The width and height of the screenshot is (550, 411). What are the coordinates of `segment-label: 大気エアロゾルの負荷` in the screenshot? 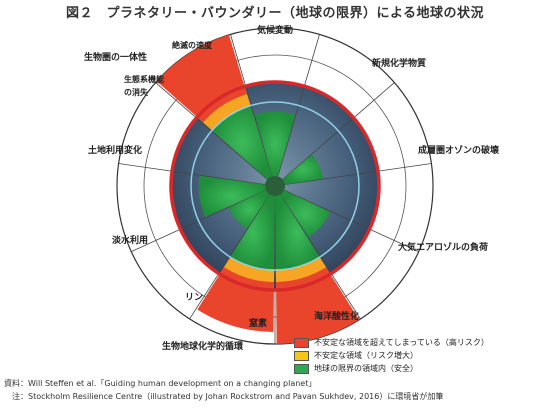 It's located at (443, 247).